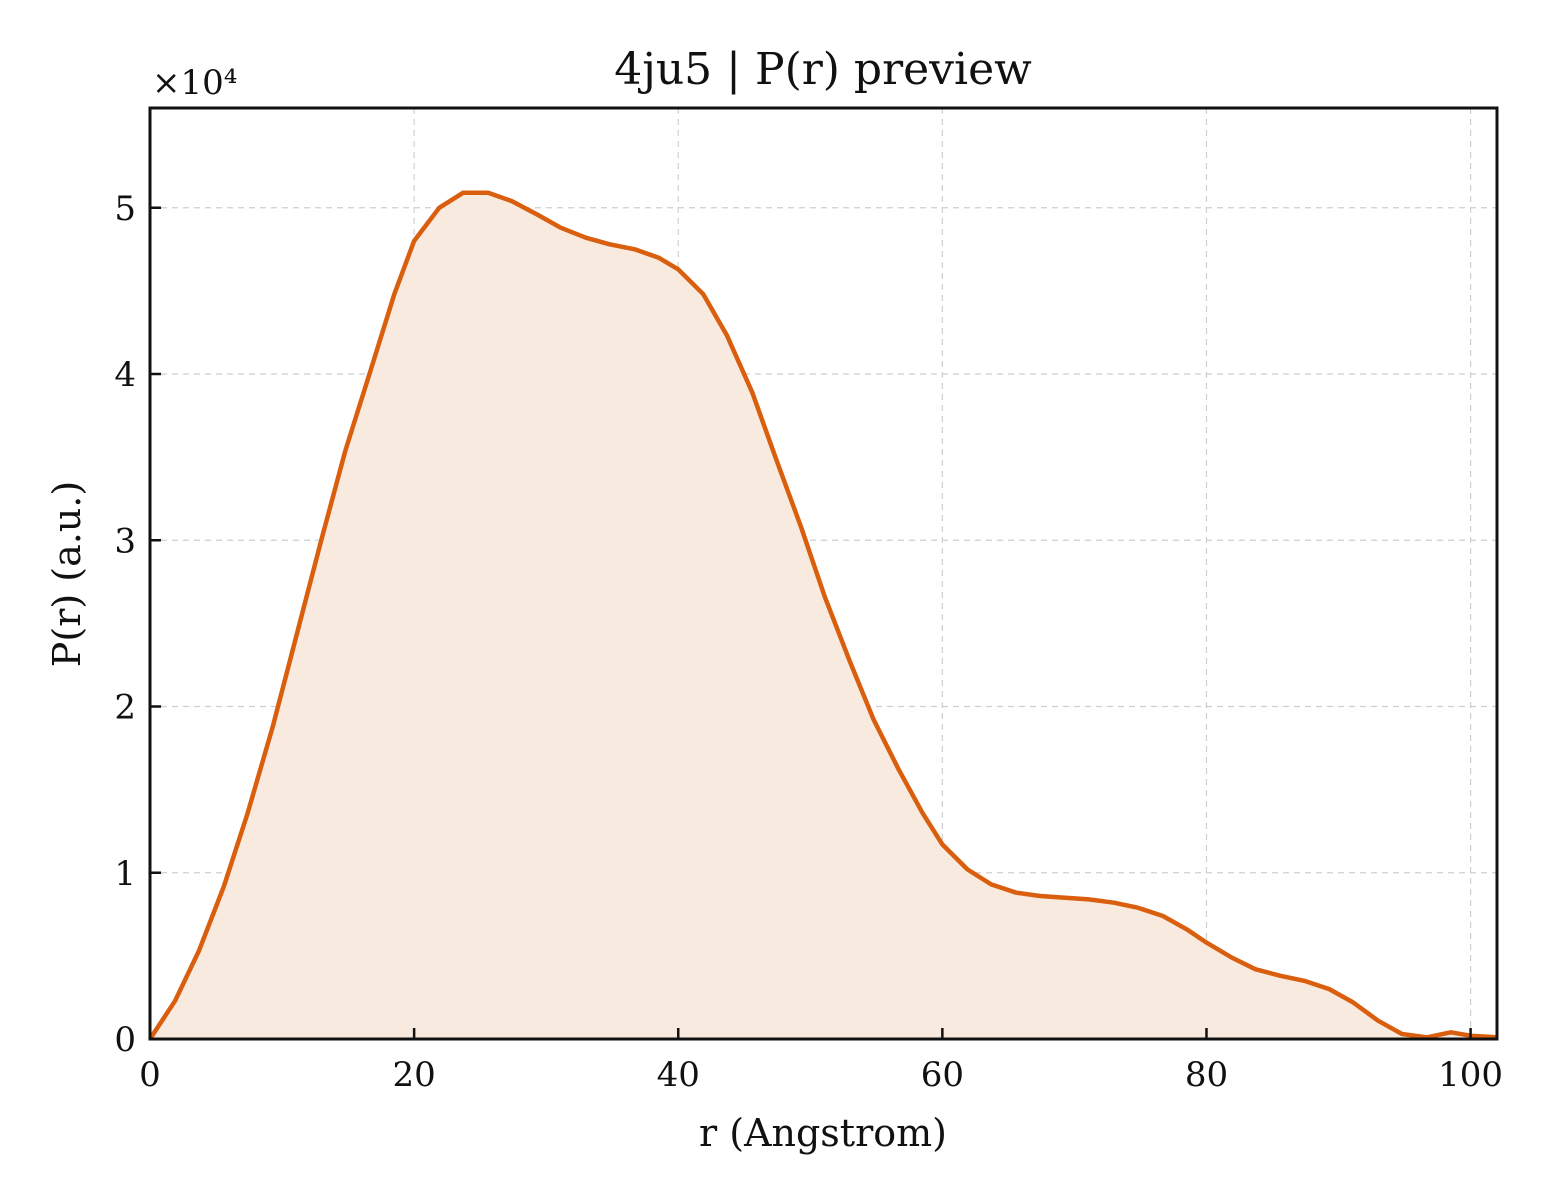 Image resolution: width=1560 pixels, height=1200 pixels. What do you see at coordinates (125, 1040) in the screenshot?
I see `y-tick-label: 0` at bounding box center [125, 1040].